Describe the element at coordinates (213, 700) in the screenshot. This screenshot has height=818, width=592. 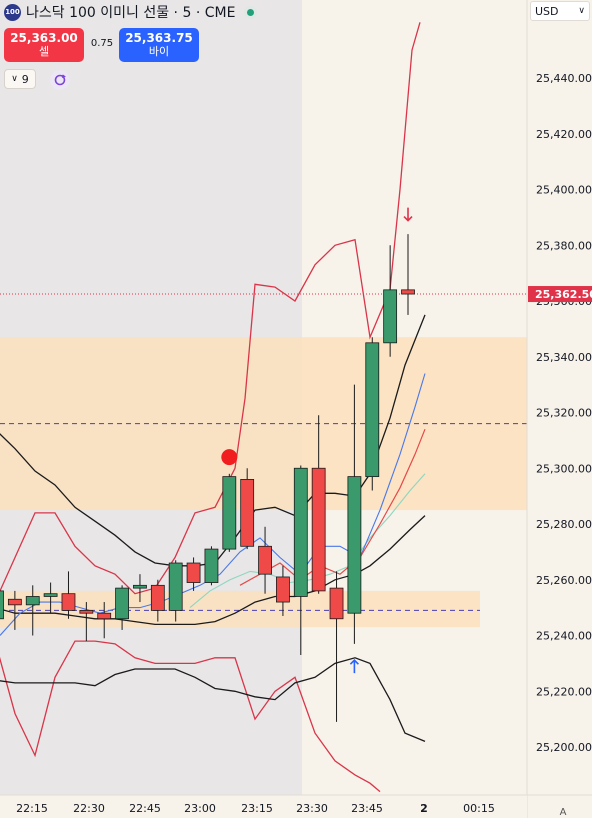
I see `lower-black-band` at that location.